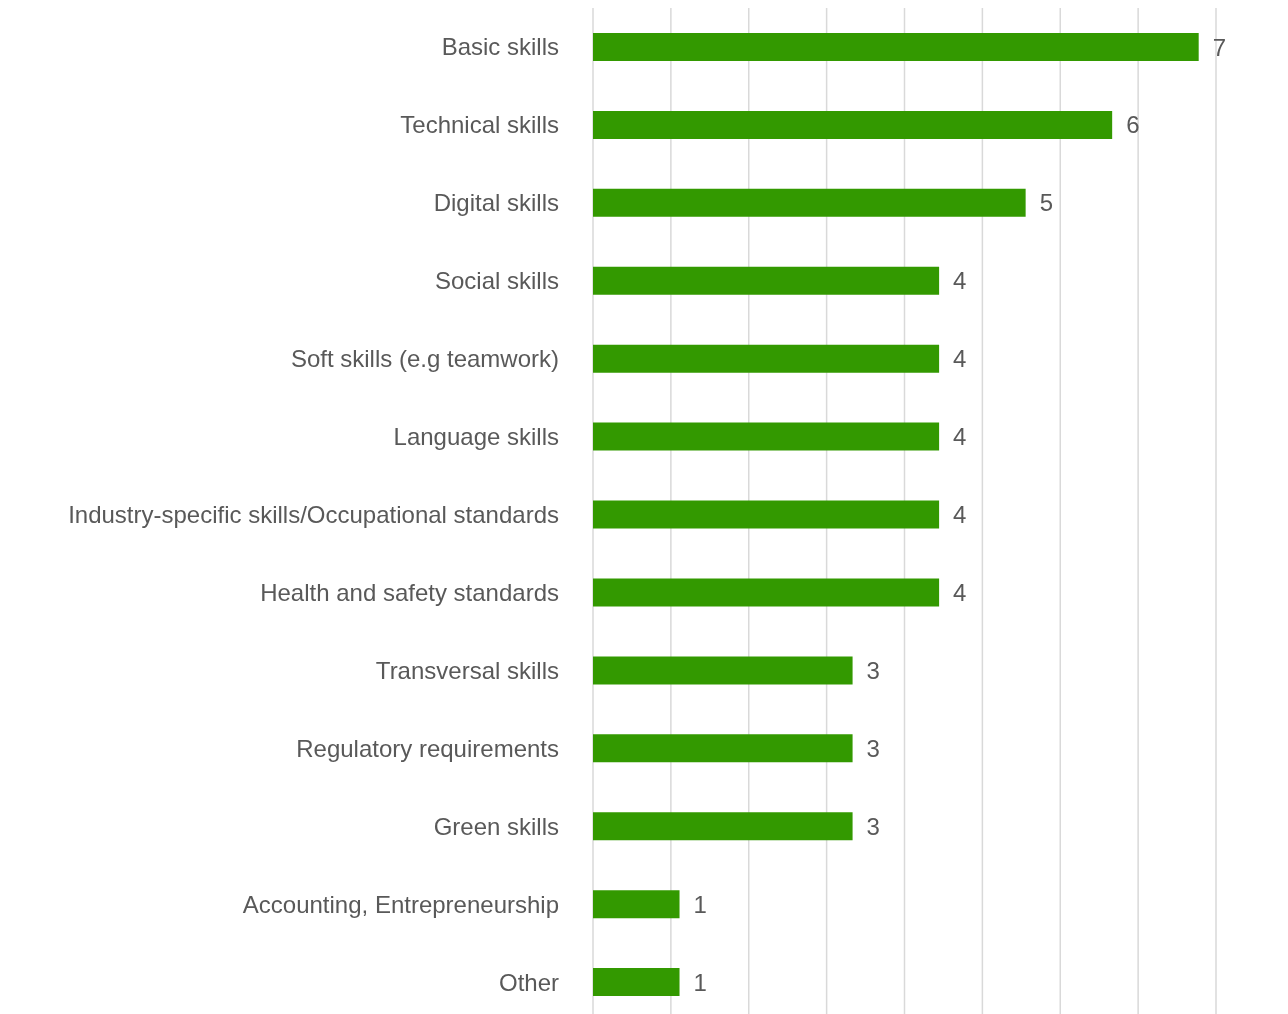  I want to click on y-tick-label: Basic skills, so click(500, 47).